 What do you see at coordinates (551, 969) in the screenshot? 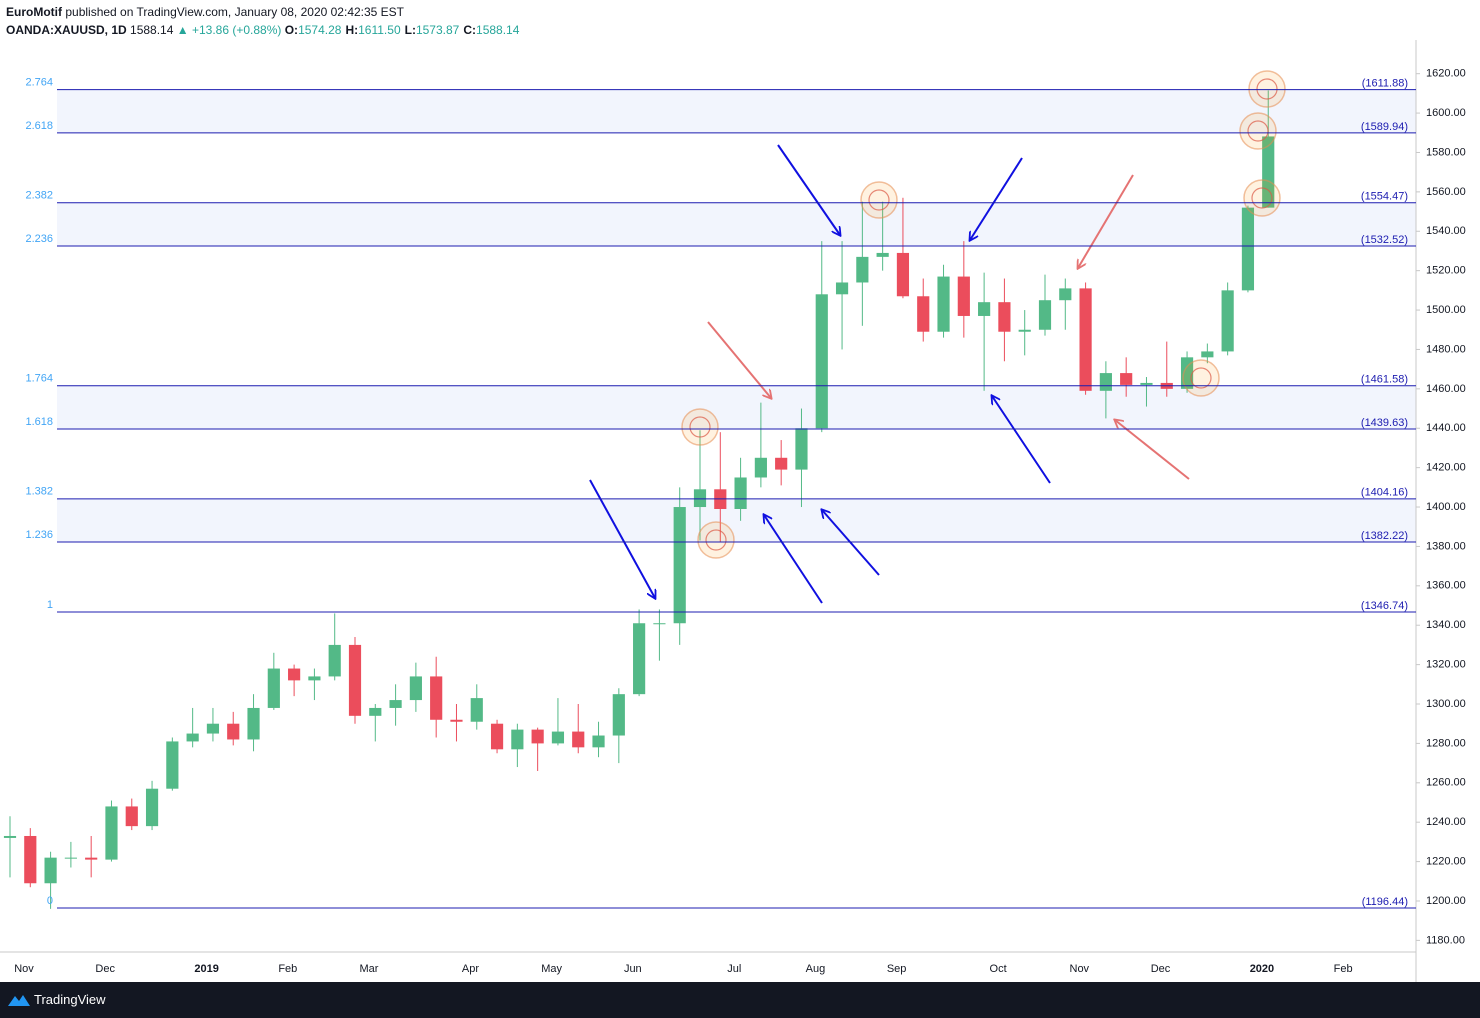
I see `x-tick-label: May` at bounding box center [551, 969].